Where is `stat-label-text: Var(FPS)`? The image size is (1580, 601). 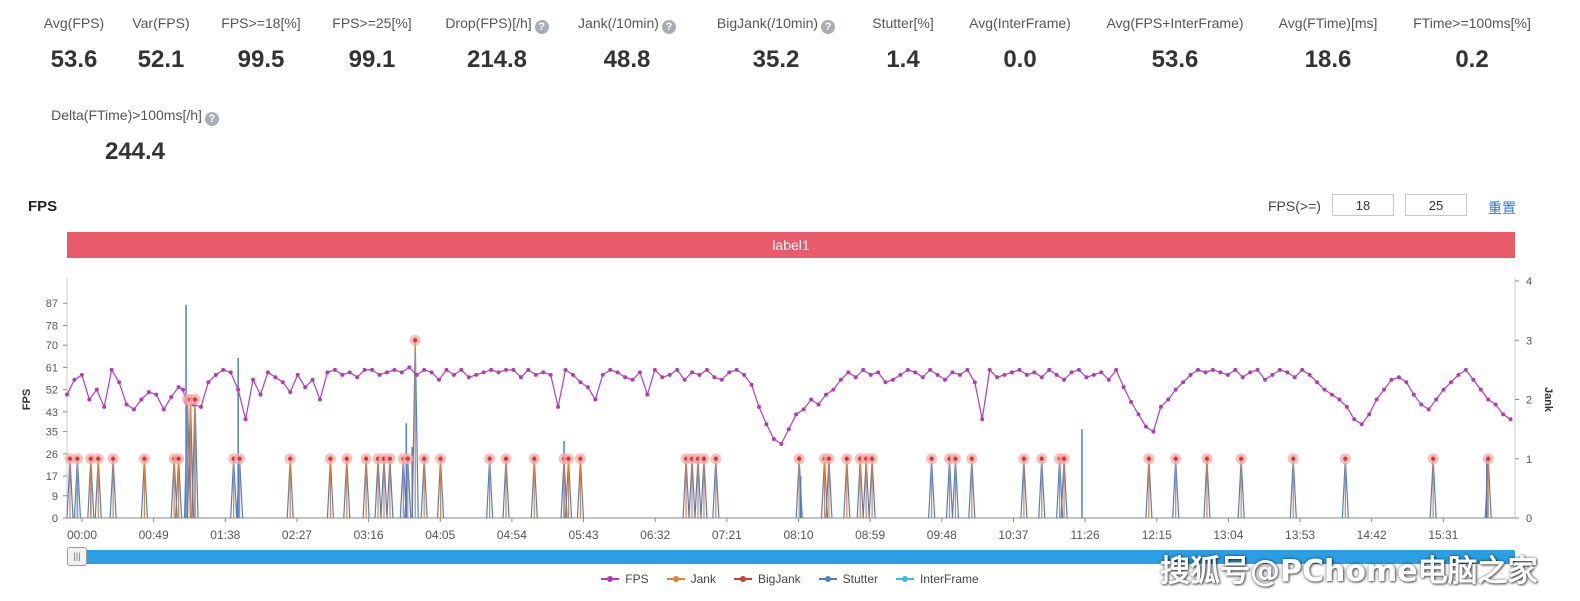 stat-label-text: Var(FPS) is located at coordinates (161, 23).